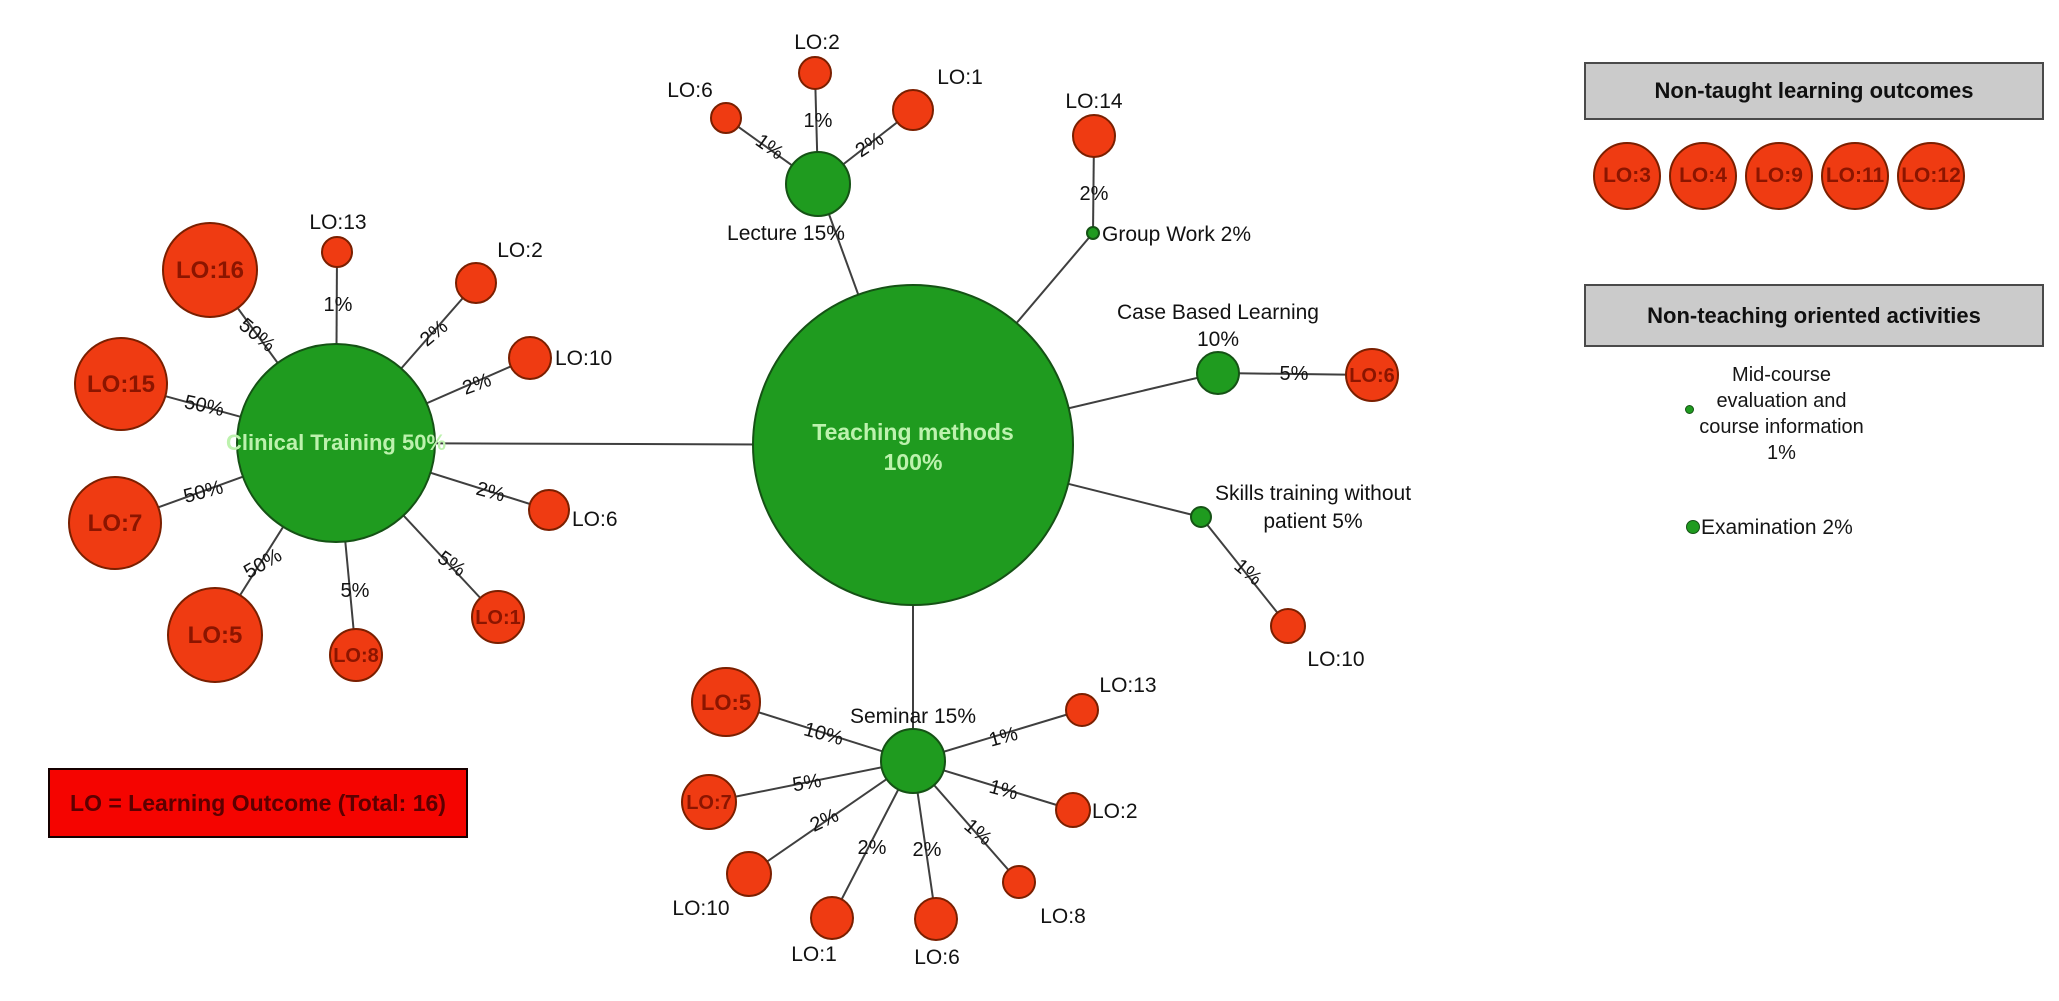 The width and height of the screenshot is (2059, 1001). I want to click on examination-percent: 2%, so click(1837, 527).